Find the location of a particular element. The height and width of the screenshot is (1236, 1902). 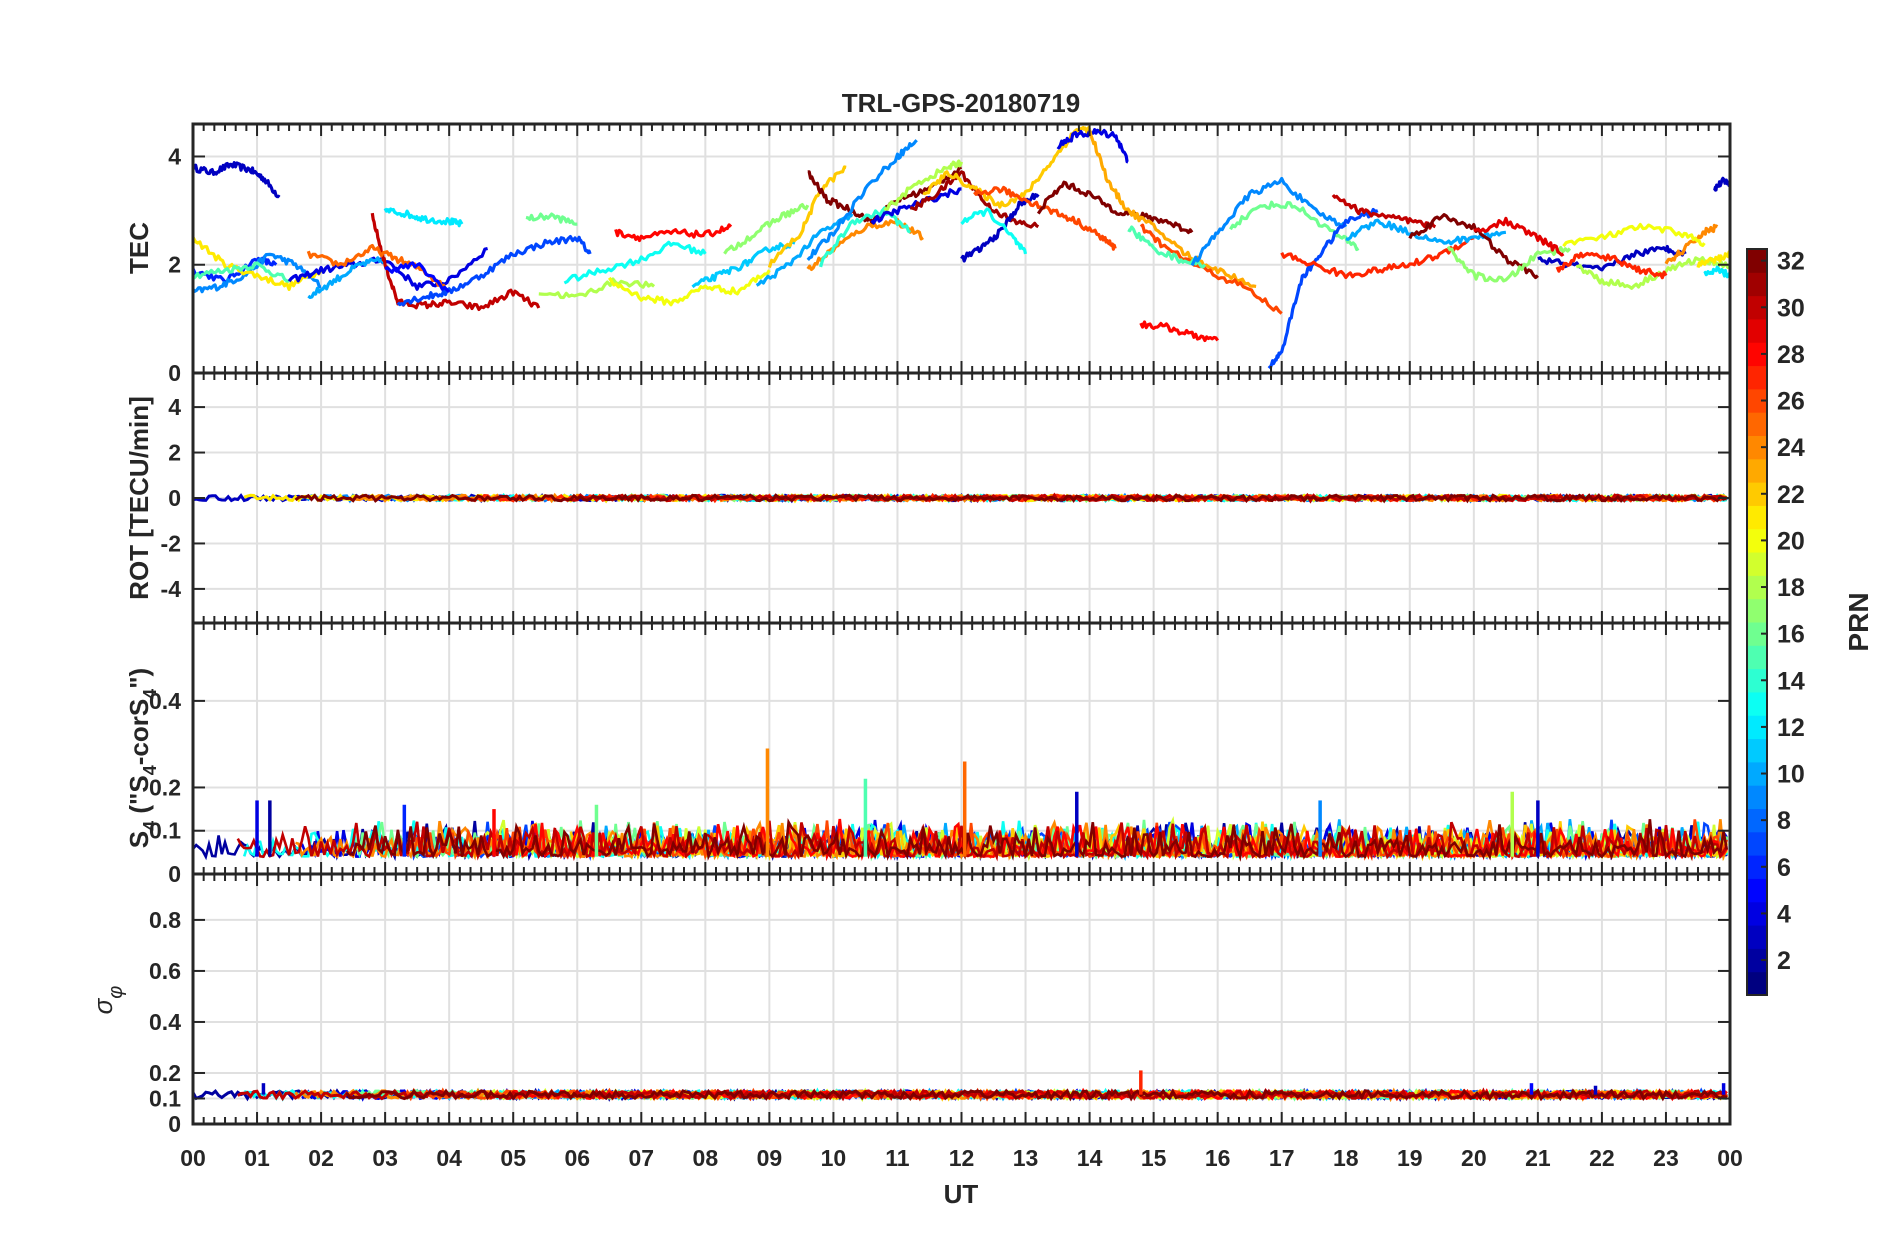

sigma_phi-y-tick-label: 0.2 is located at coordinates (165, 1073).